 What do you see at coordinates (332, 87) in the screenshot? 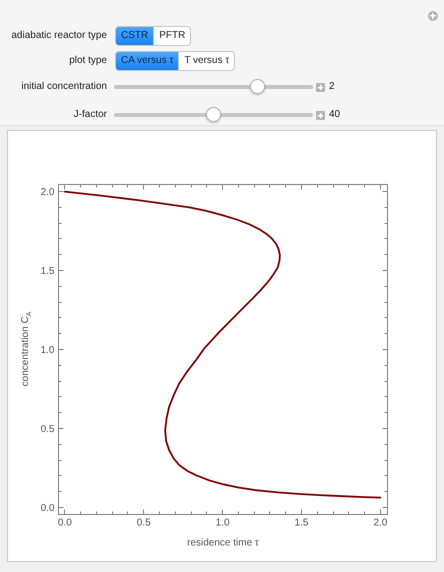
I see `text: 2` at bounding box center [332, 87].